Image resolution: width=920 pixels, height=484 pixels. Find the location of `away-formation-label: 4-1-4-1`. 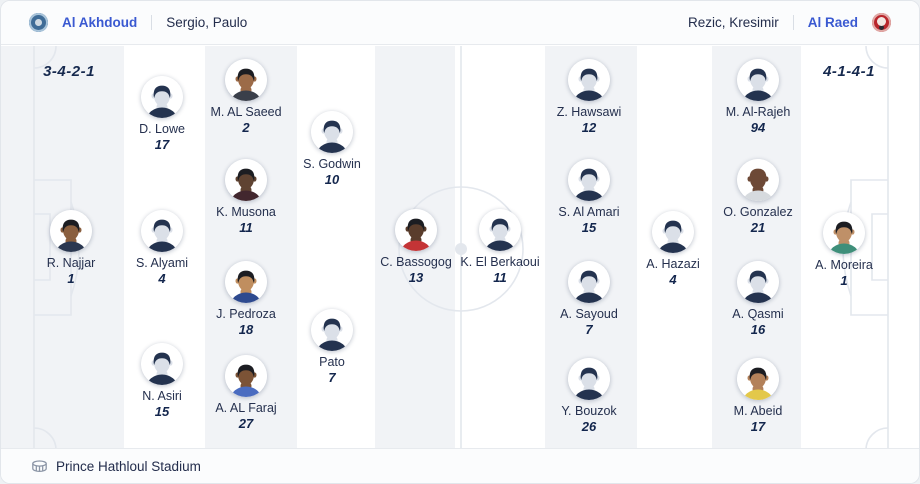

away-formation-label: 4-1-4-1 is located at coordinates (849, 71).